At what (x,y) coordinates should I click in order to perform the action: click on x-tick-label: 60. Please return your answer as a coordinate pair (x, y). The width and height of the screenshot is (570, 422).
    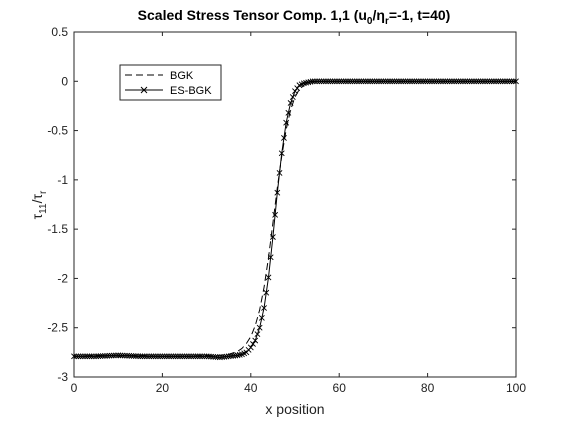
    Looking at the image, I should click on (340, 388).